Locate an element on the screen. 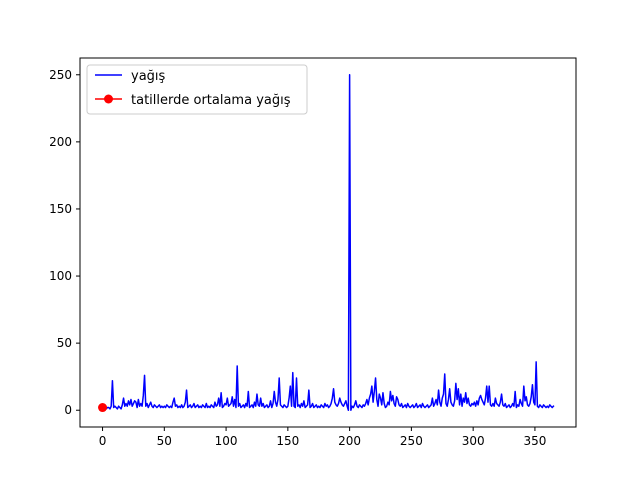 The width and height of the screenshot is (640, 480). y-tick-label: 0 is located at coordinates (68, 410).